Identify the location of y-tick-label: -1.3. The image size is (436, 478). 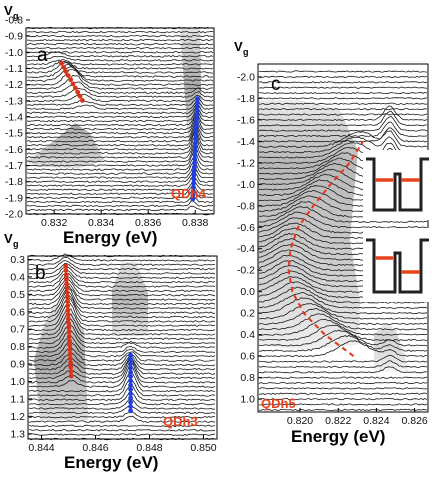
(14, 101).